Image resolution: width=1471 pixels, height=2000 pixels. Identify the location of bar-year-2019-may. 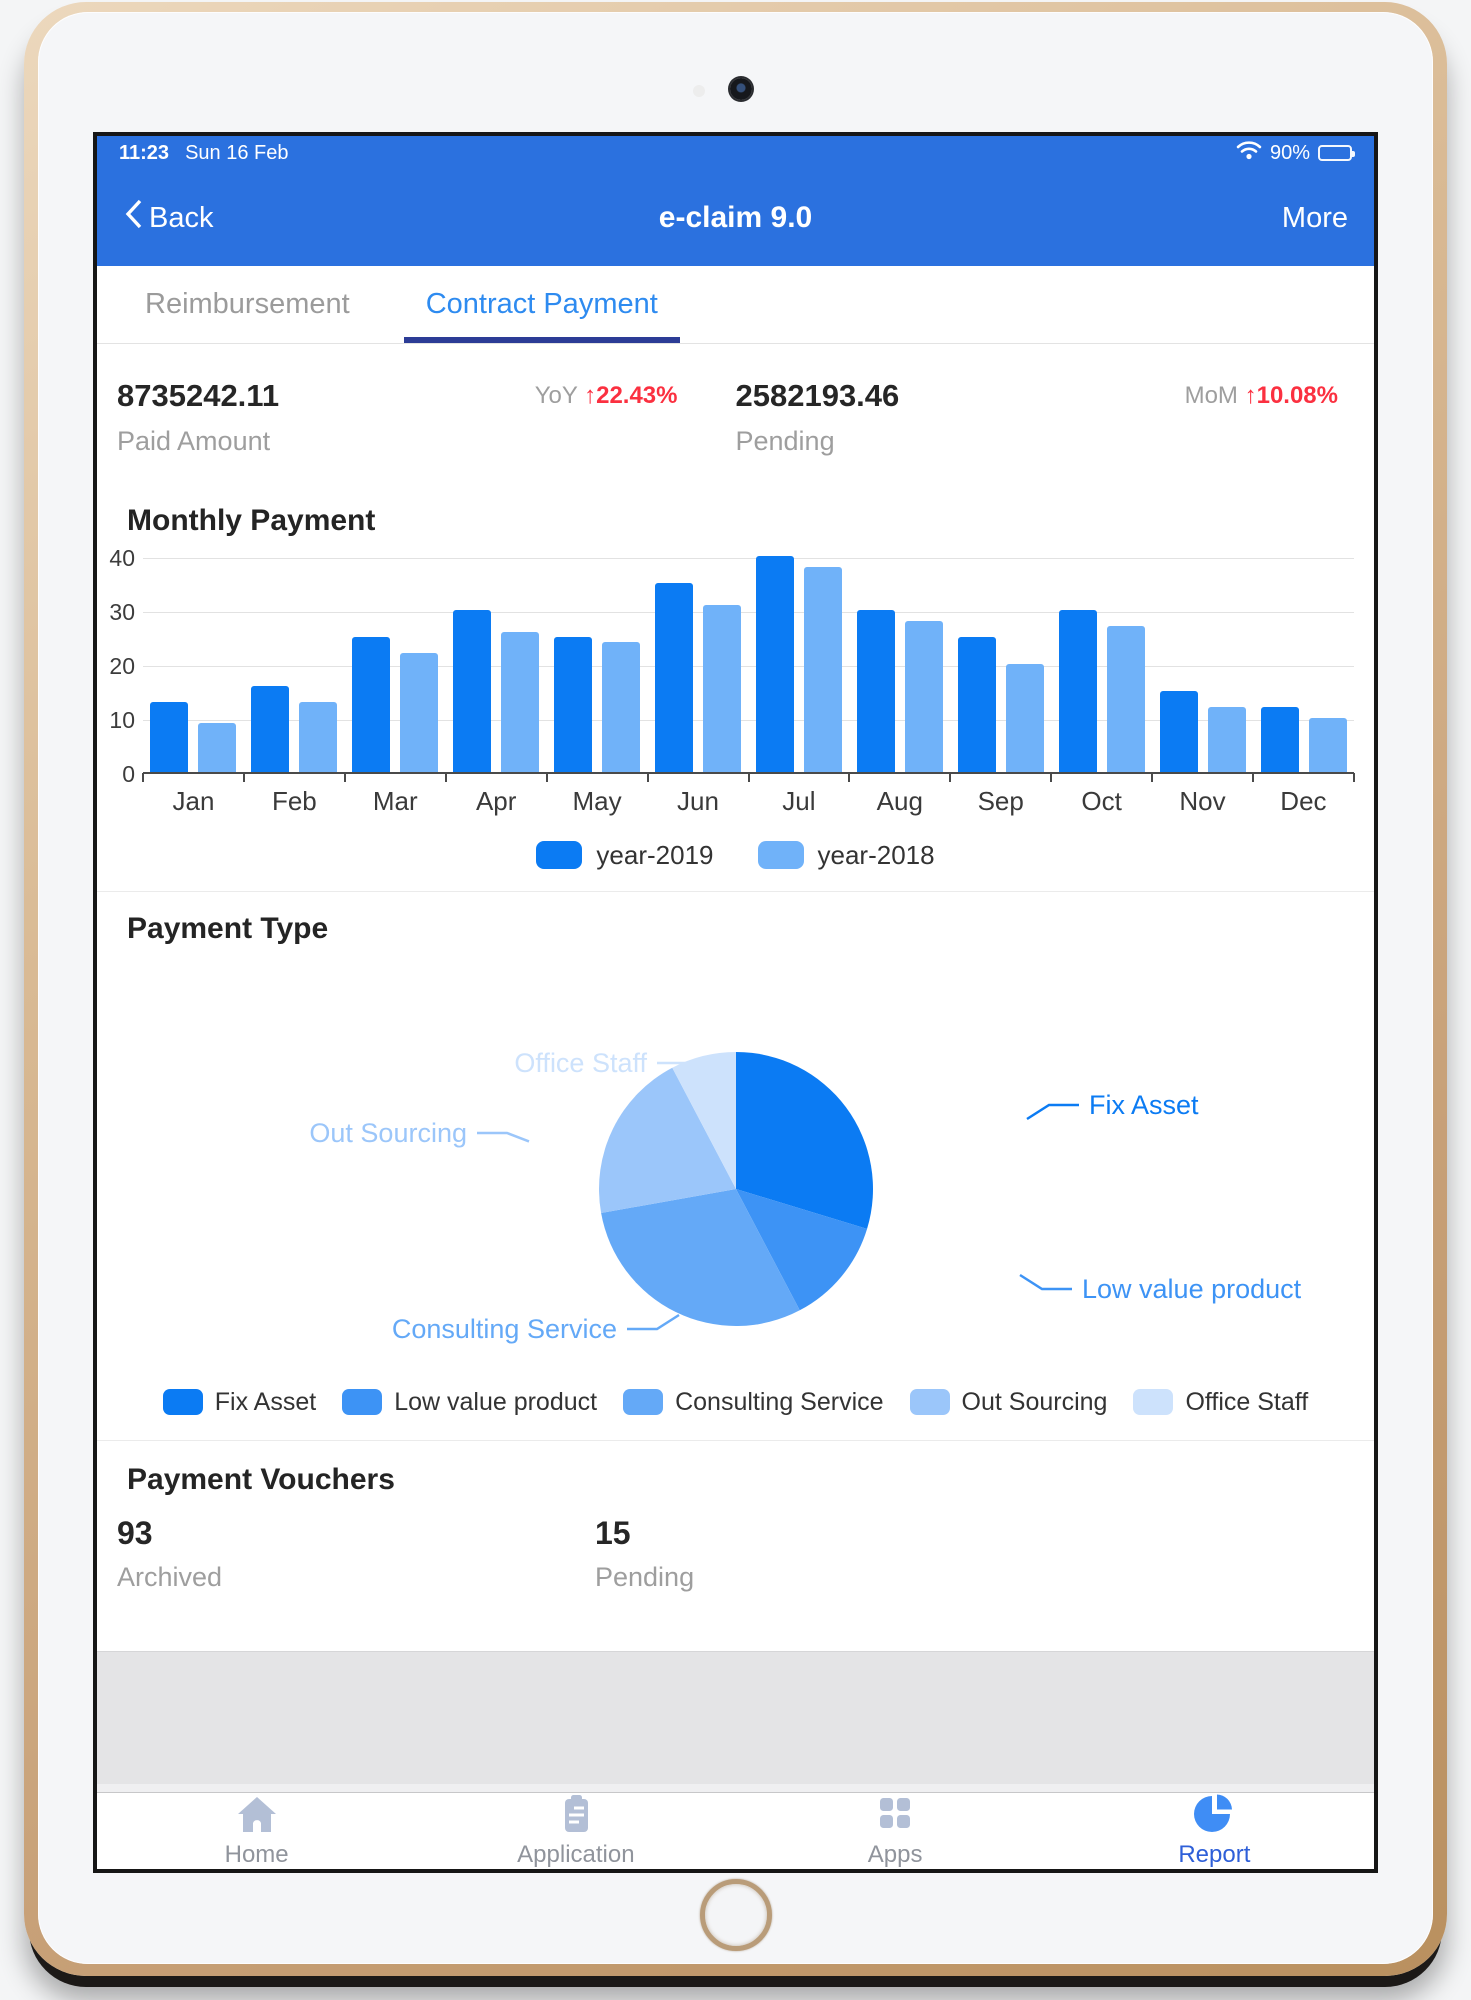
(573, 704).